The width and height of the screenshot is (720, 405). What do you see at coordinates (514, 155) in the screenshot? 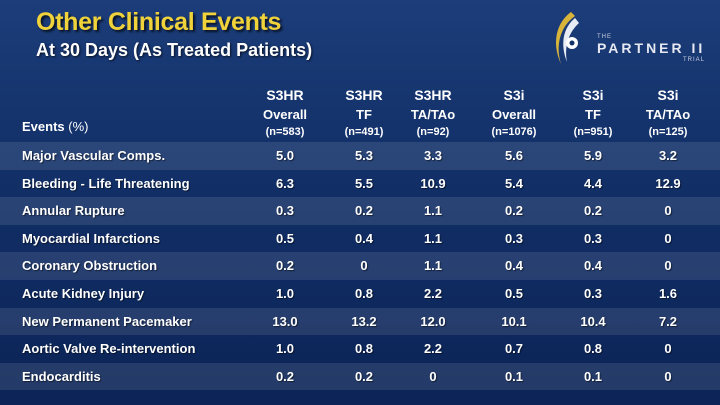
I see `table-cell: 5.6` at bounding box center [514, 155].